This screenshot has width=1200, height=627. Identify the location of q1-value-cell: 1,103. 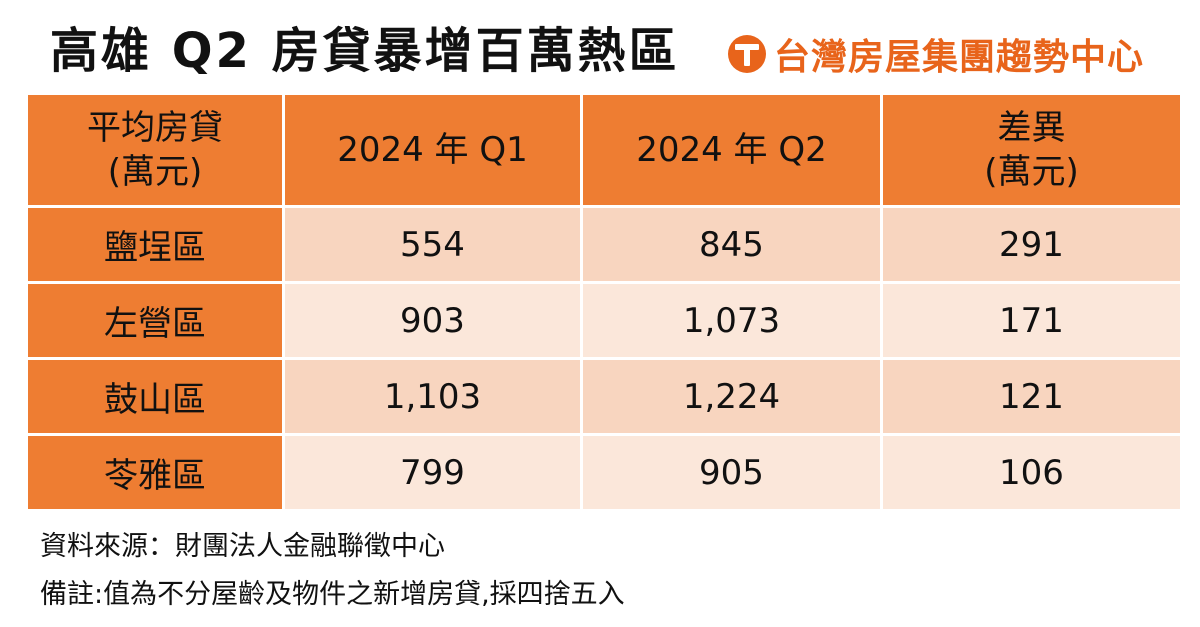
(432, 396).